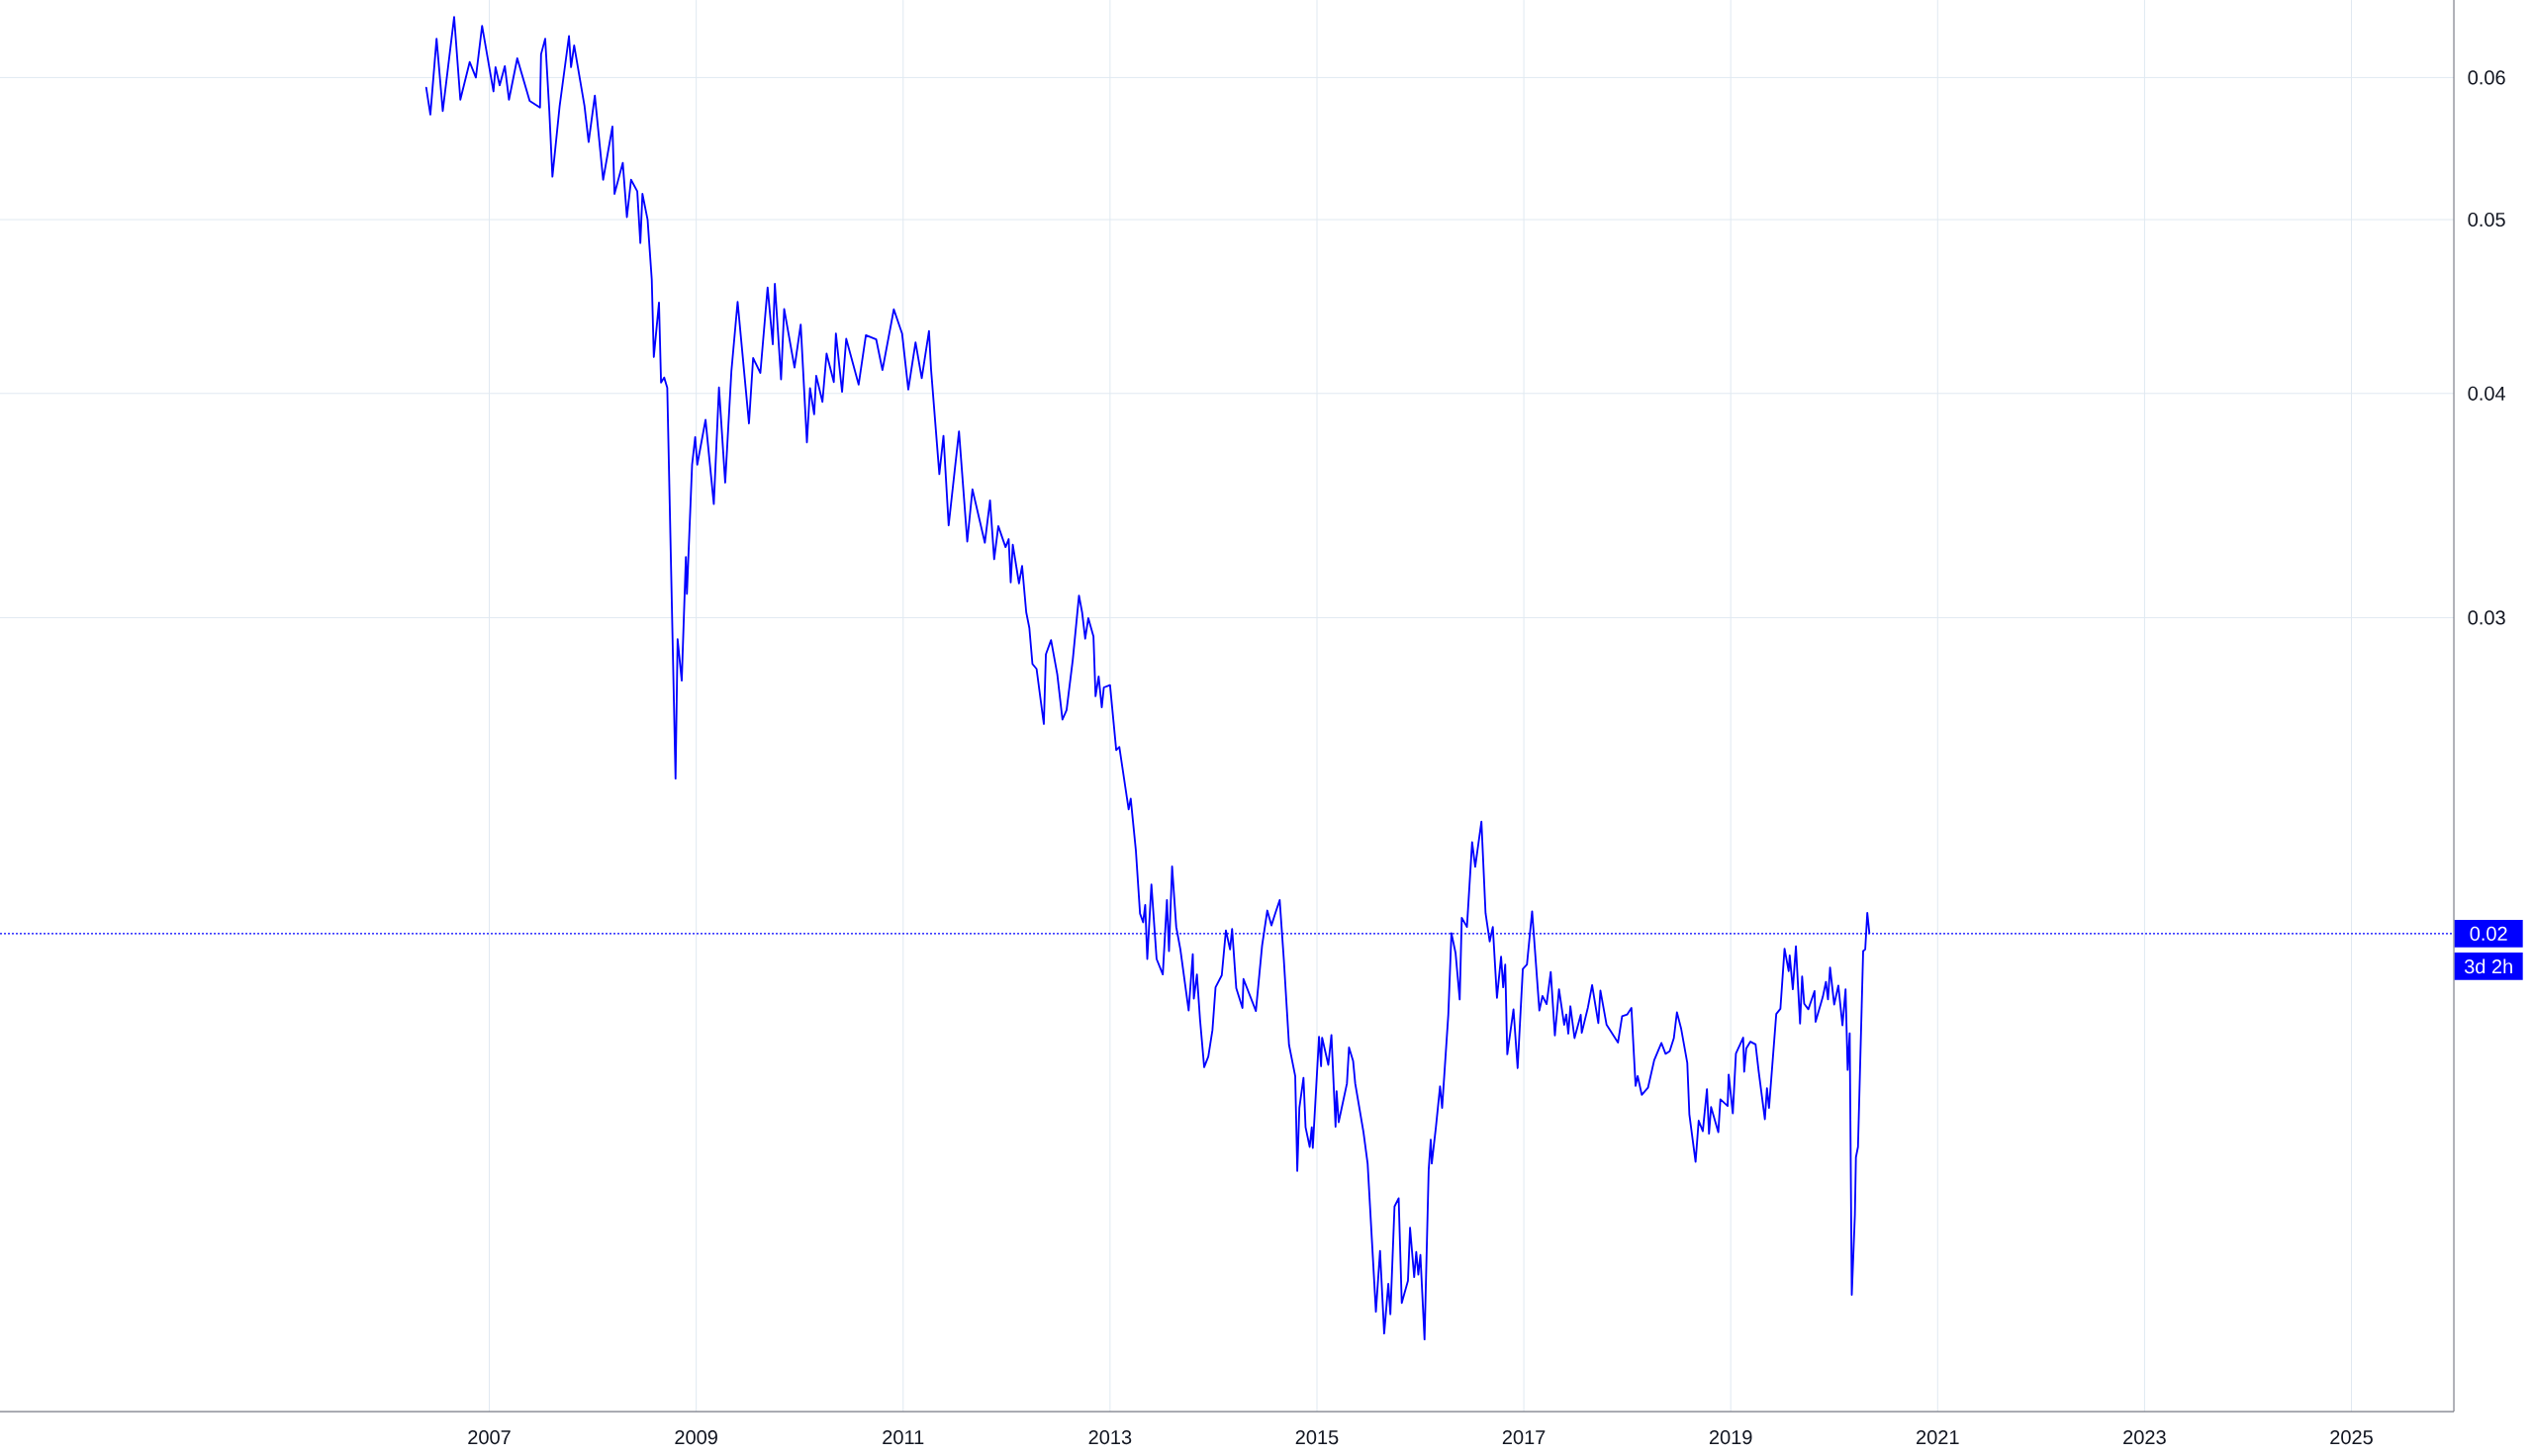  I want to click on ref-line-label: 0.02, so click(2489, 933).